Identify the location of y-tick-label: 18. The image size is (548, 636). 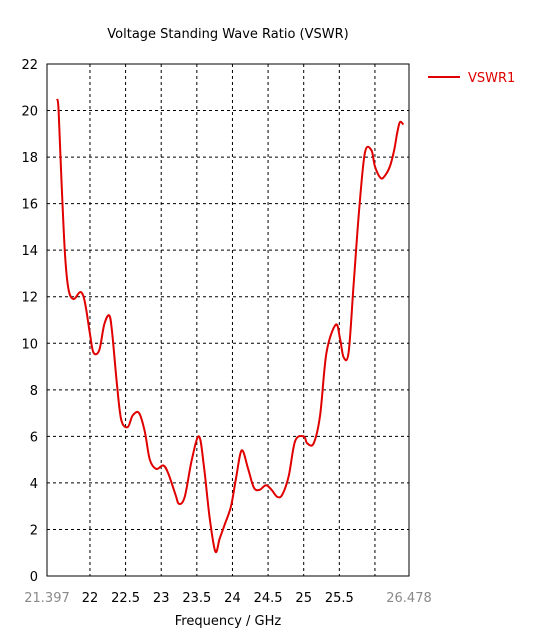
(29, 158).